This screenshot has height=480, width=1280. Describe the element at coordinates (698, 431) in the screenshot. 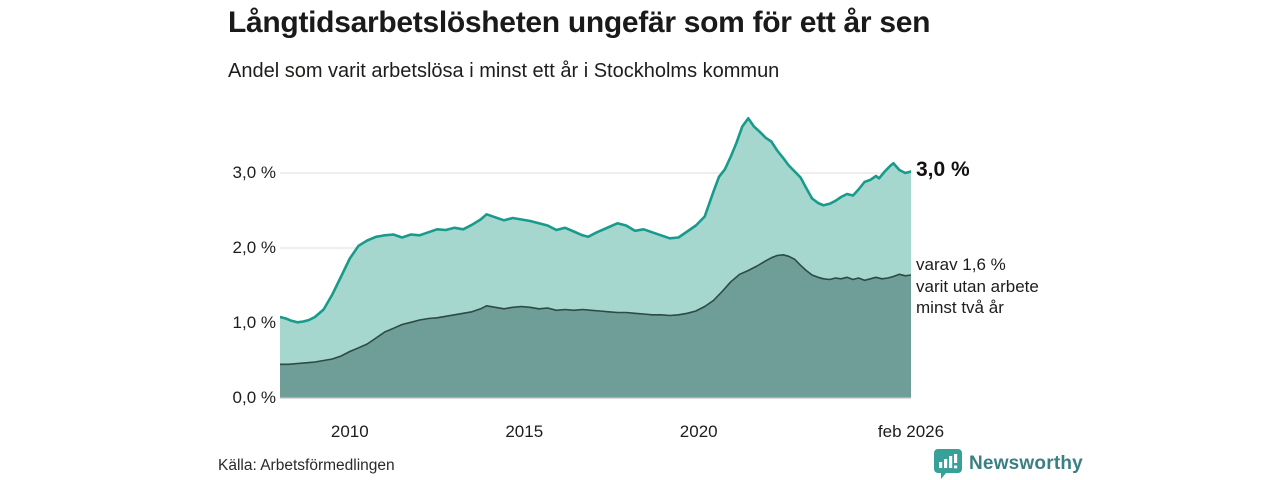

I see `x-tick-label: 2020` at that location.